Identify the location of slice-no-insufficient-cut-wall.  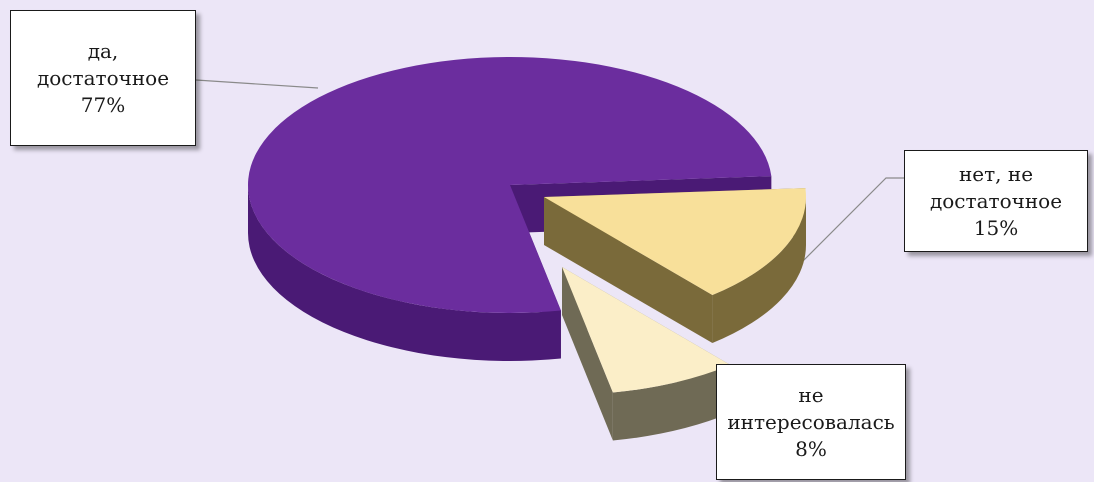
(628, 270).